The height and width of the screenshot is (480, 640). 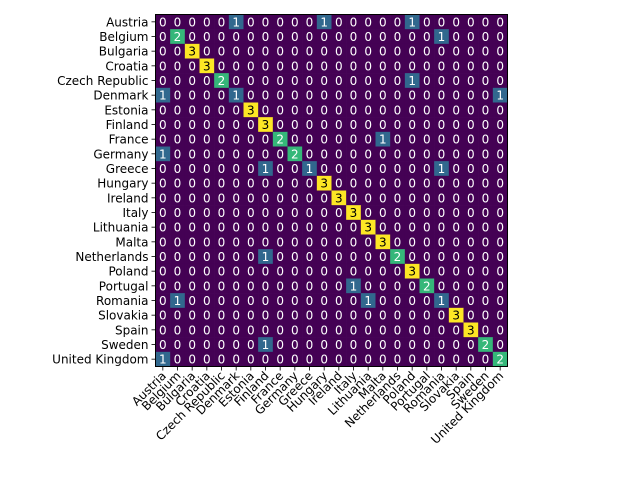 What do you see at coordinates (486, 345) in the screenshot?
I see `cell-value-label: 2` at bounding box center [486, 345].